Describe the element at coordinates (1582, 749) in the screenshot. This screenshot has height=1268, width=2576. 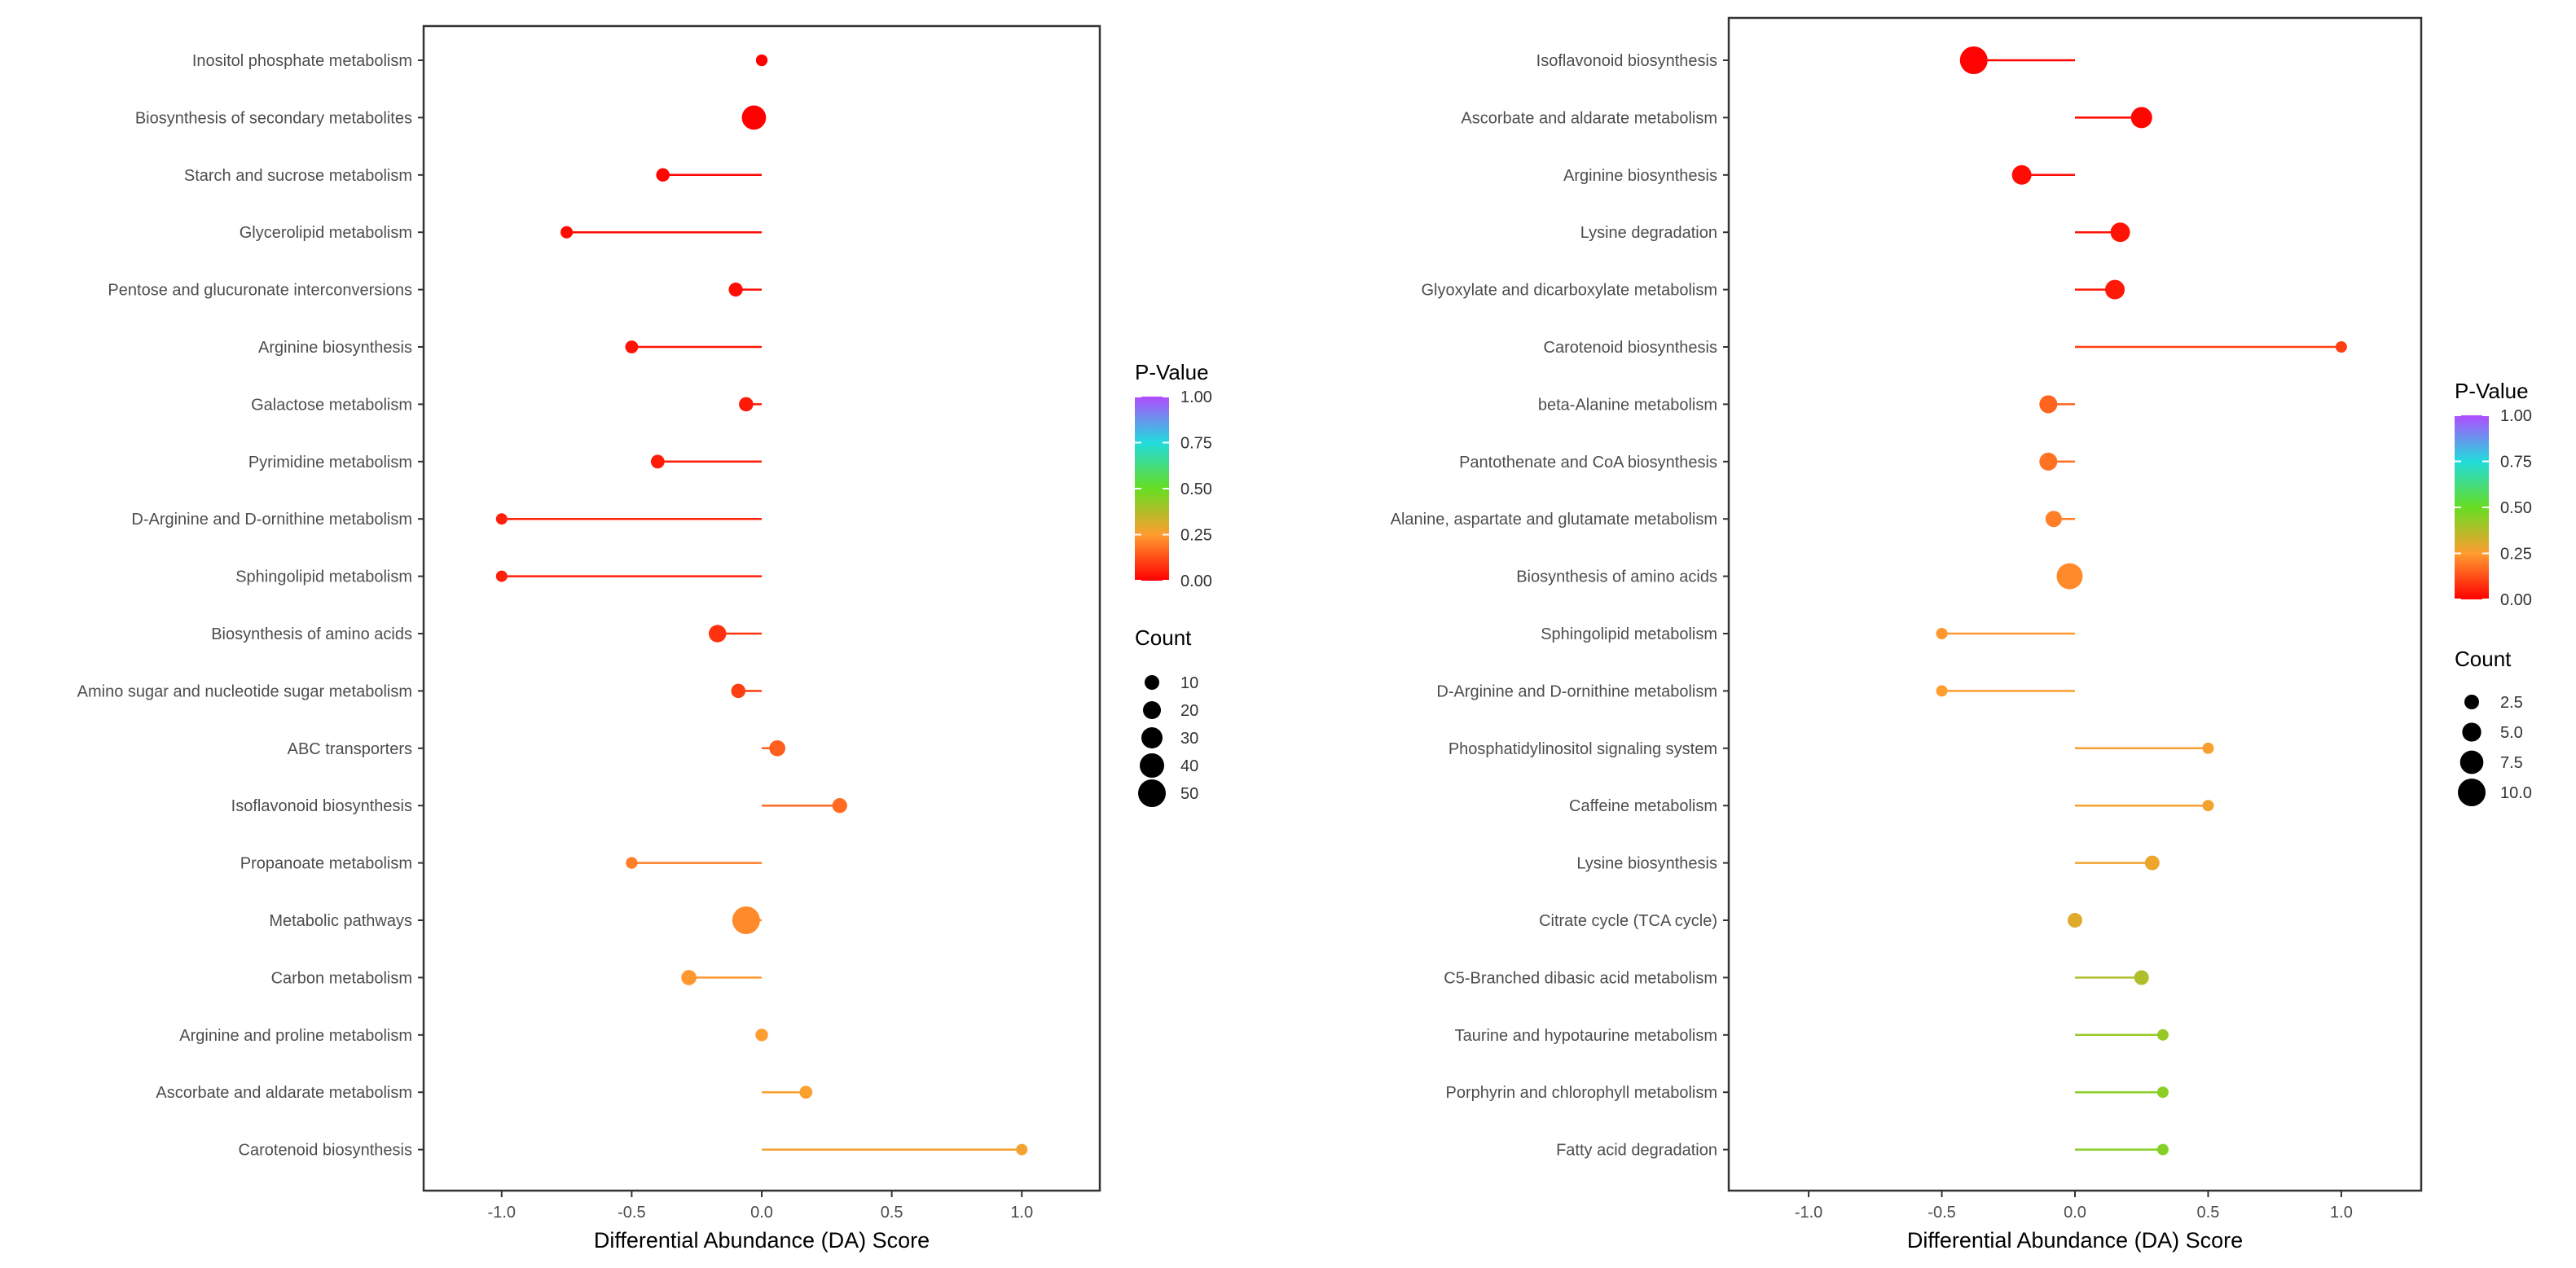
I see `y-tick-label: Phosphatidylinositol signaling system` at that location.